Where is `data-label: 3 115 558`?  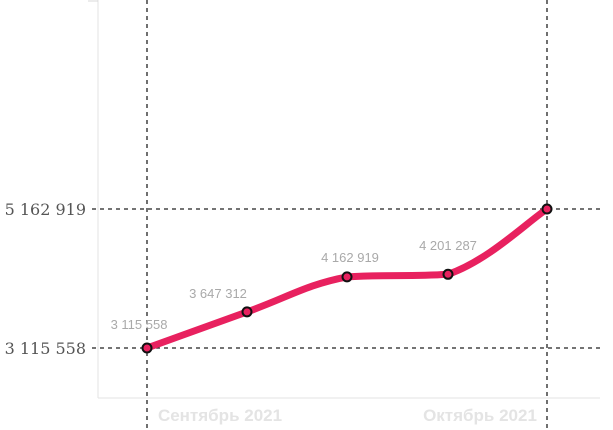 data-label: 3 115 558 is located at coordinates (139, 324).